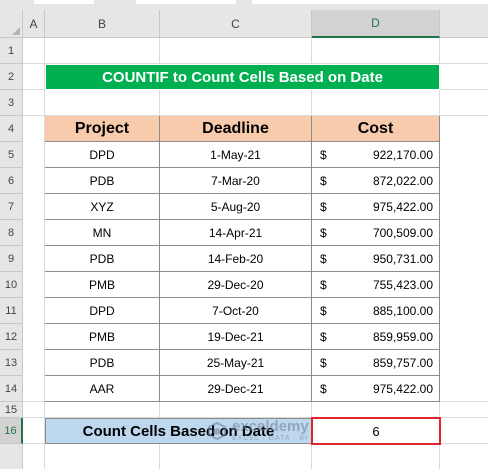 The image size is (488, 469). Describe the element at coordinates (217, 430) in the screenshot. I see `exceldemy-logo-icon` at that location.